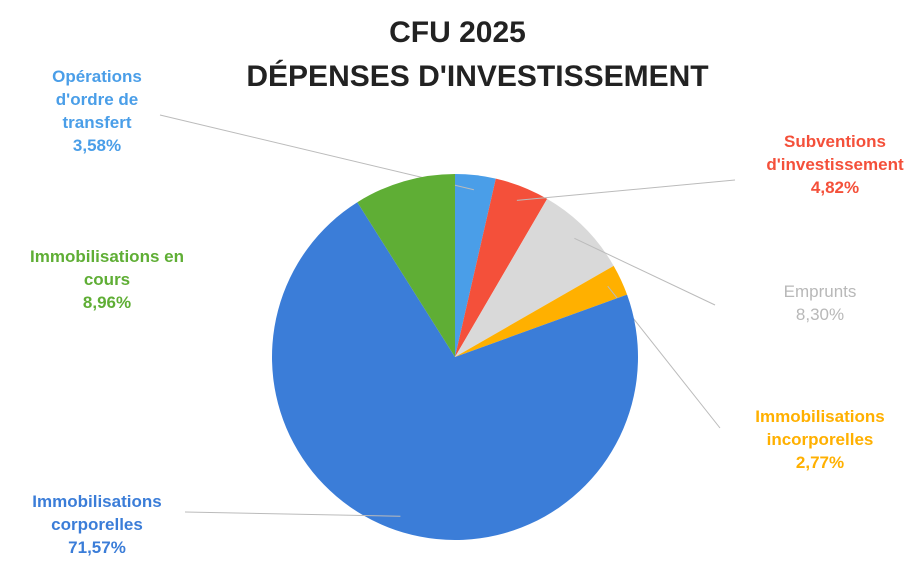 Image resolution: width=915 pixels, height=578 pixels. I want to click on value-label: 4,82%, so click(835, 187).